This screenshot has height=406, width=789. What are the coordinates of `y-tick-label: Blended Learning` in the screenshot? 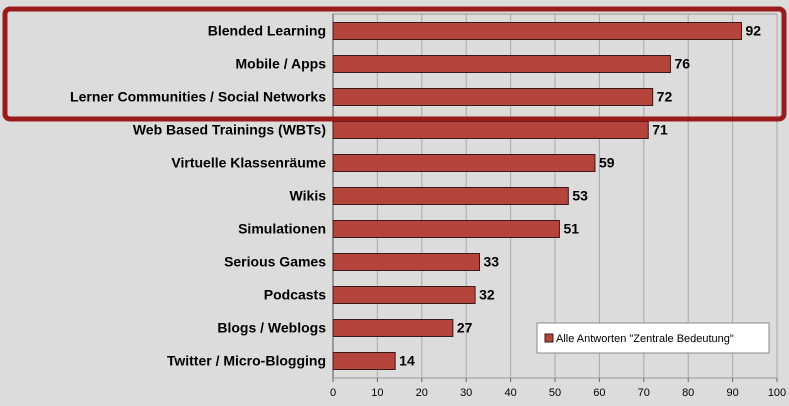 It's located at (267, 31).